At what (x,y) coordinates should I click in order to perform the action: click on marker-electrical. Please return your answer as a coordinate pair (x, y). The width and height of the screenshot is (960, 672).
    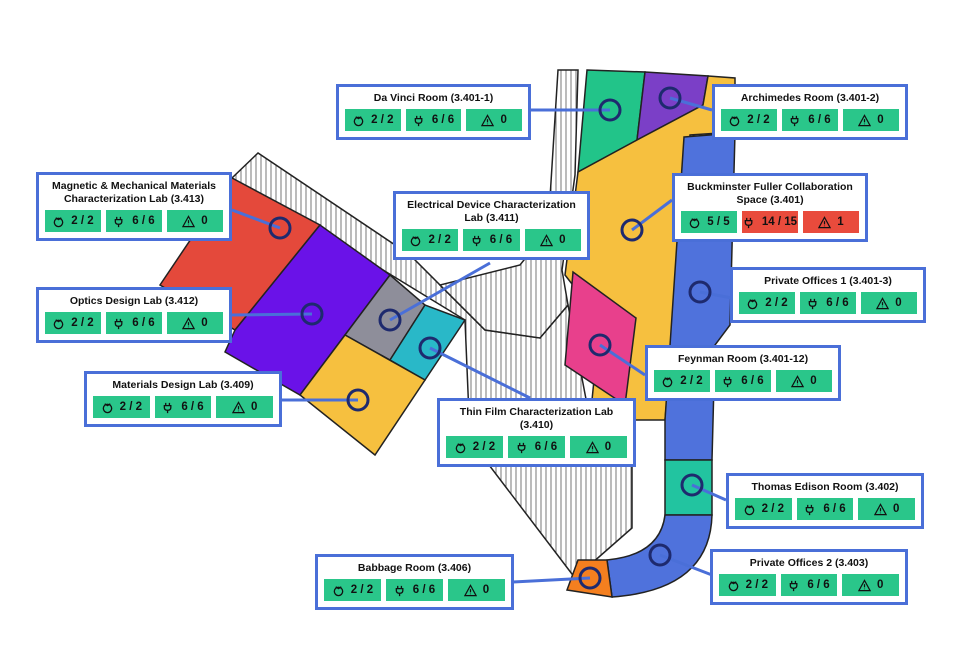
    Looking at the image, I should click on (390, 320).